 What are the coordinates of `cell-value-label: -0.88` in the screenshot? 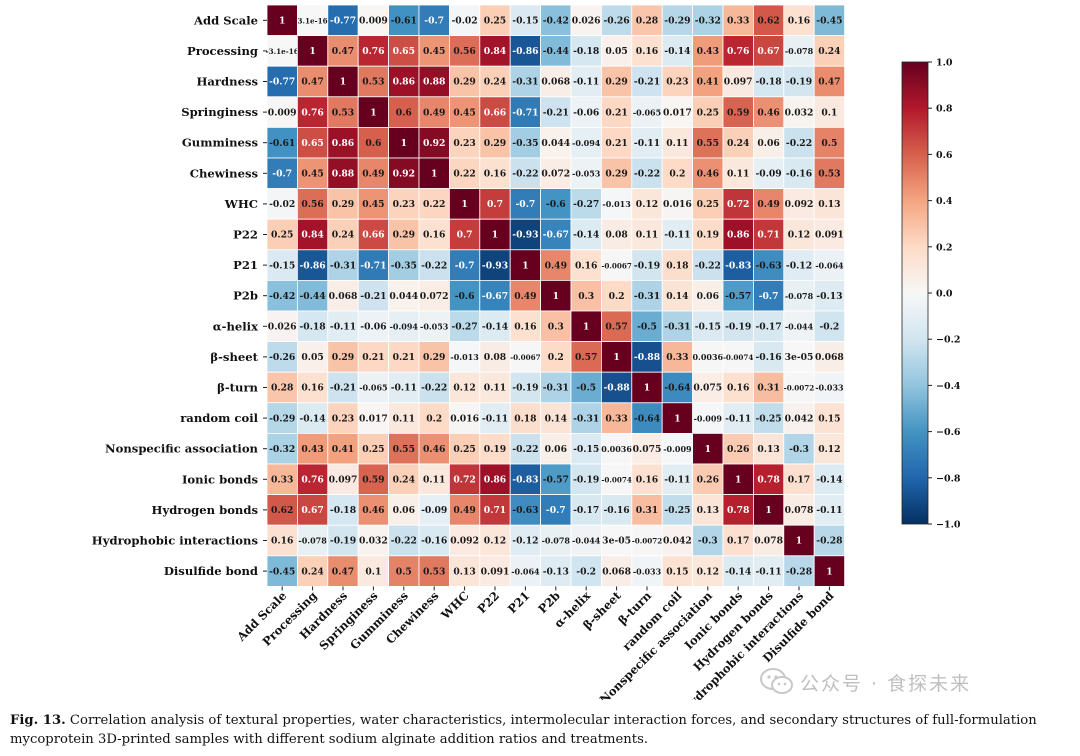 It's located at (647, 357).